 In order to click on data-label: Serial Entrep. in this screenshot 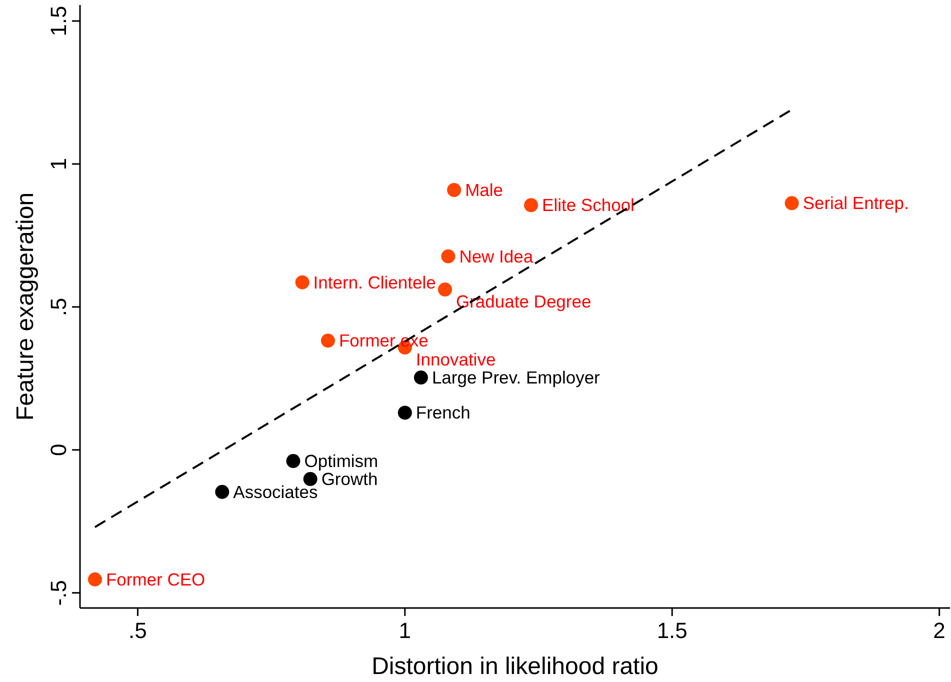, I will do `click(855, 203)`.